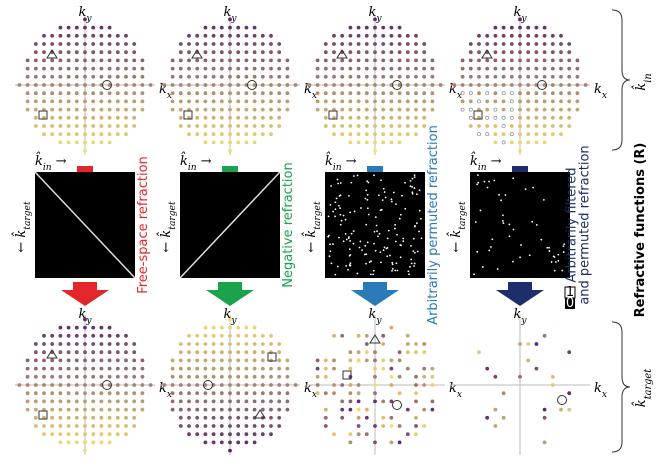  Describe the element at coordinates (227, 314) in the screenshot. I see `label-base: k` at that location.